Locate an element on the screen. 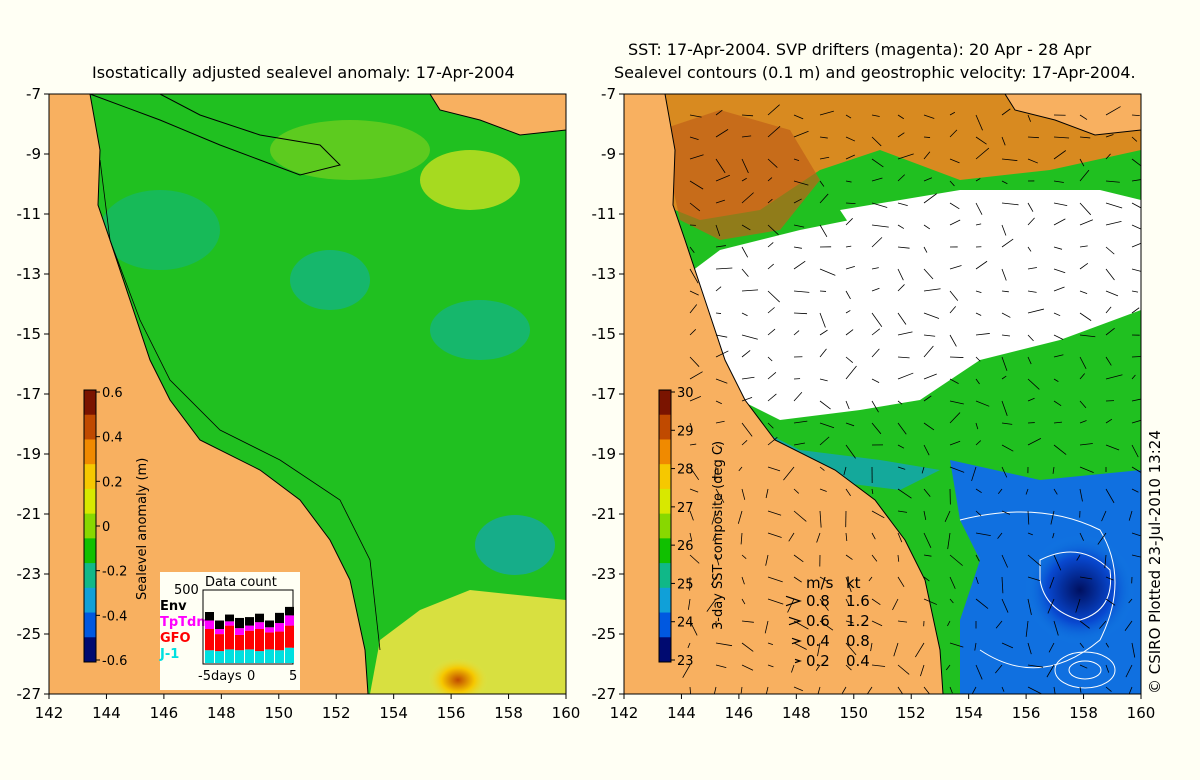  right-lat-label: -9 is located at coordinates (608, 154).